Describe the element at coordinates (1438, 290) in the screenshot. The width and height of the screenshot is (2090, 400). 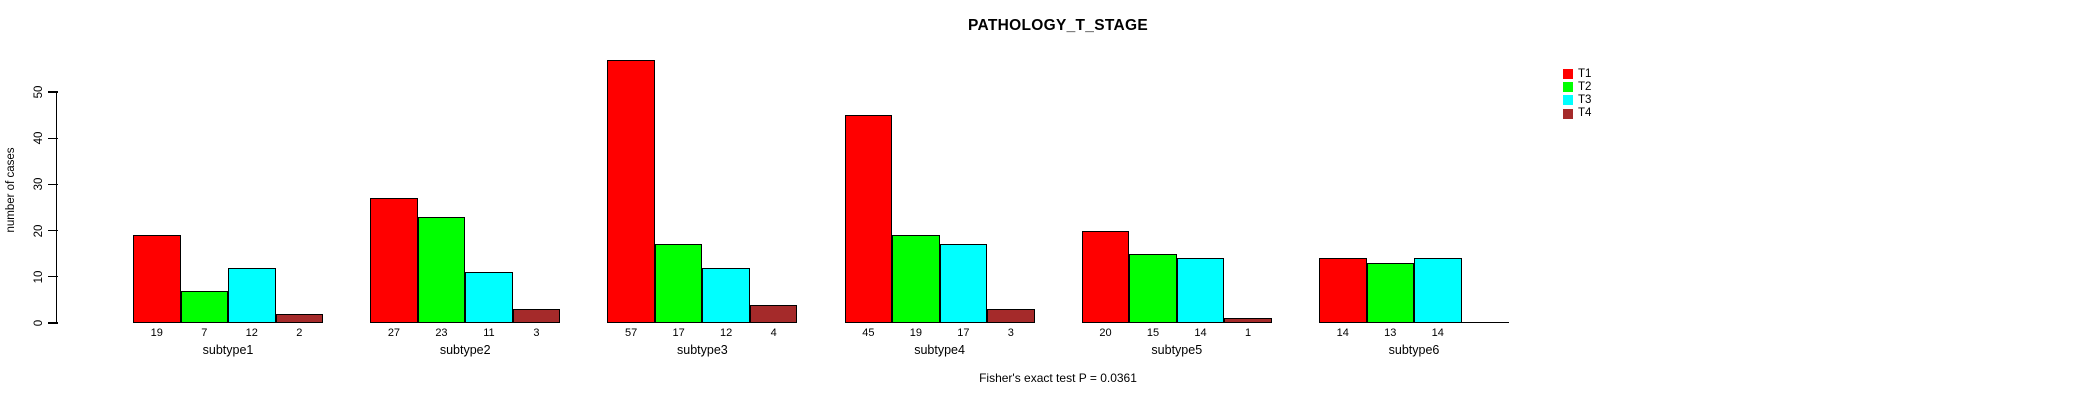
I see `bar-T3-subtype6` at that location.